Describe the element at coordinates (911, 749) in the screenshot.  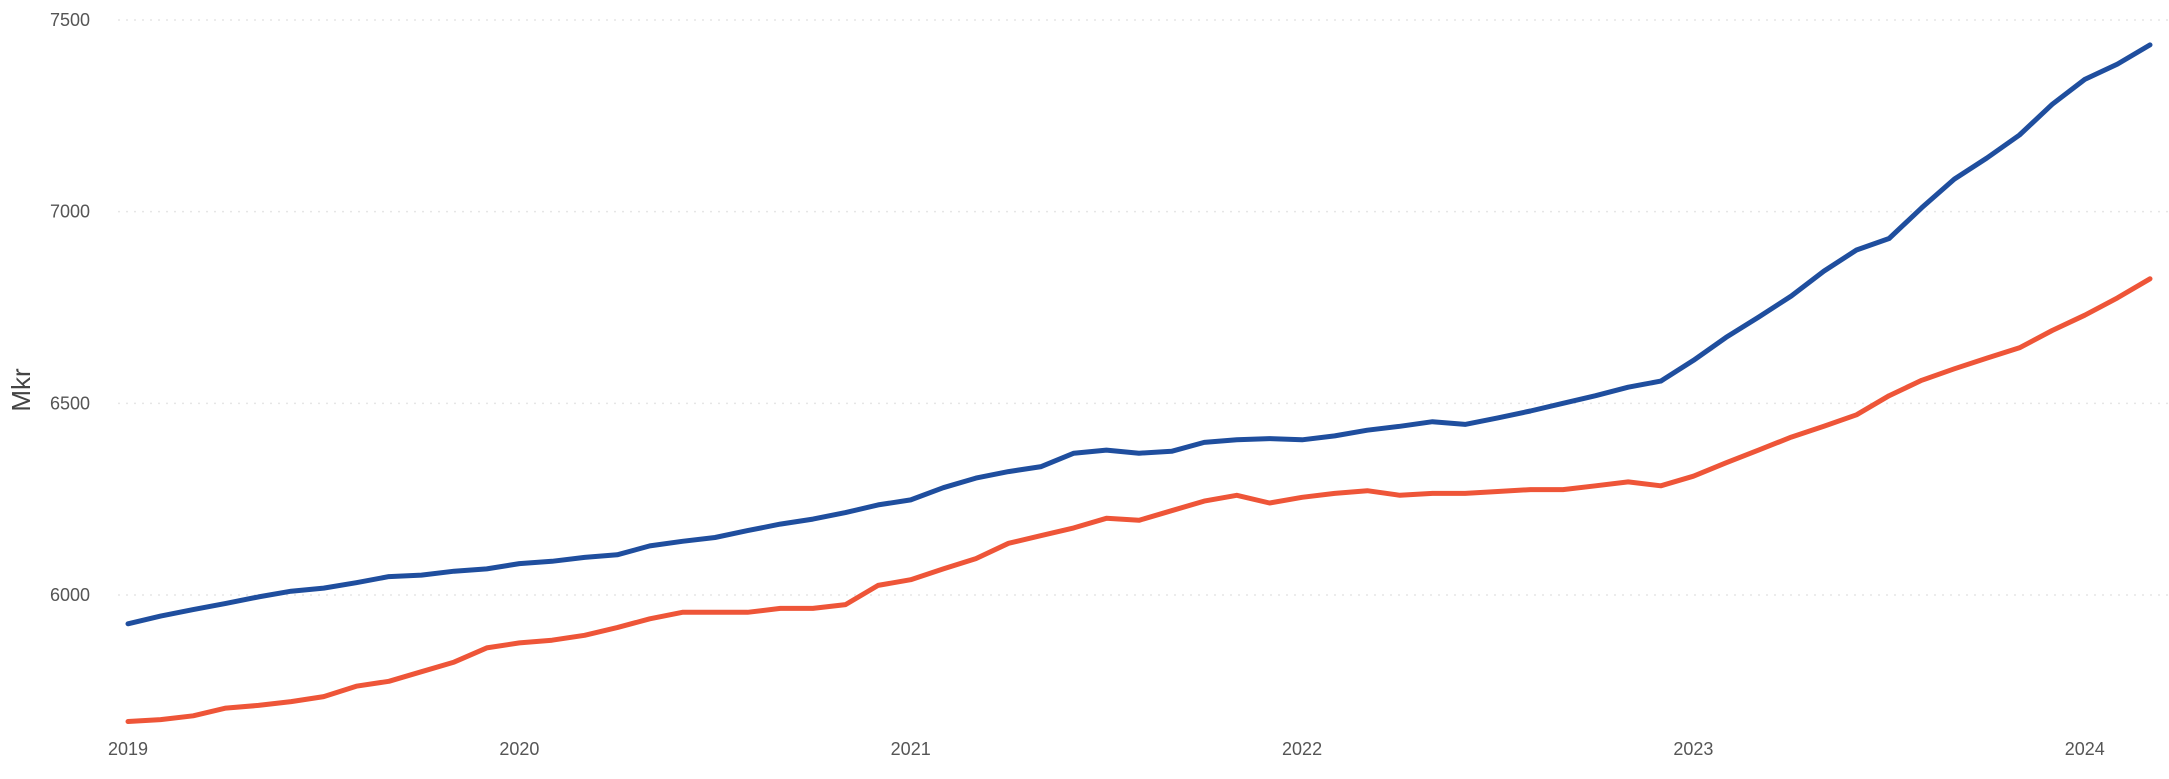
I see `x-tick-label: 2021` at that location.